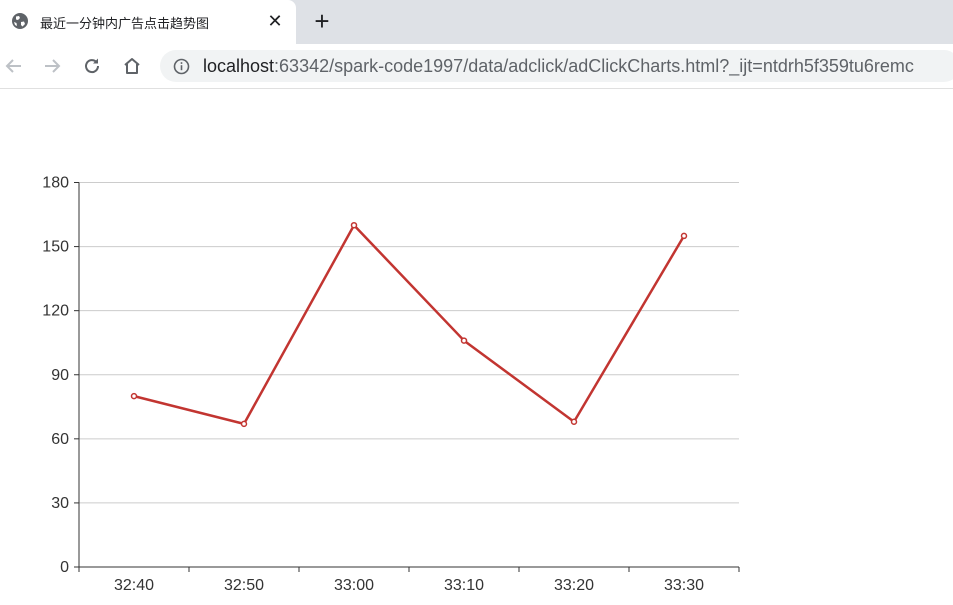 This screenshot has height=605, width=953. What do you see at coordinates (244, 585) in the screenshot?
I see `x-tick-label: 32:50` at bounding box center [244, 585].